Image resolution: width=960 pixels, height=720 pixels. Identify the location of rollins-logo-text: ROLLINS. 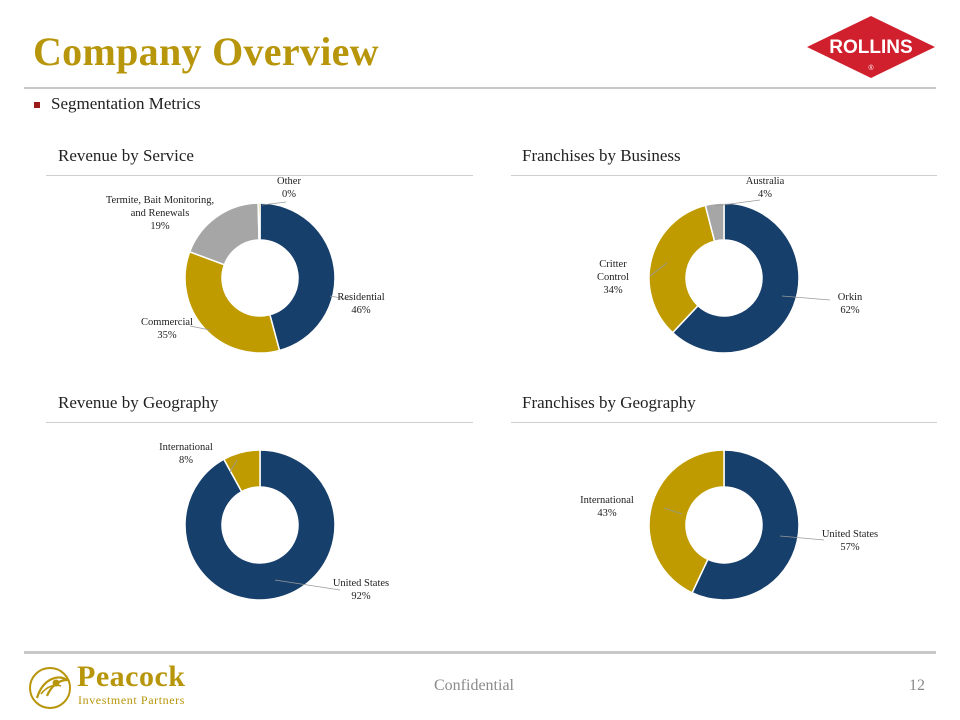
(870, 47).